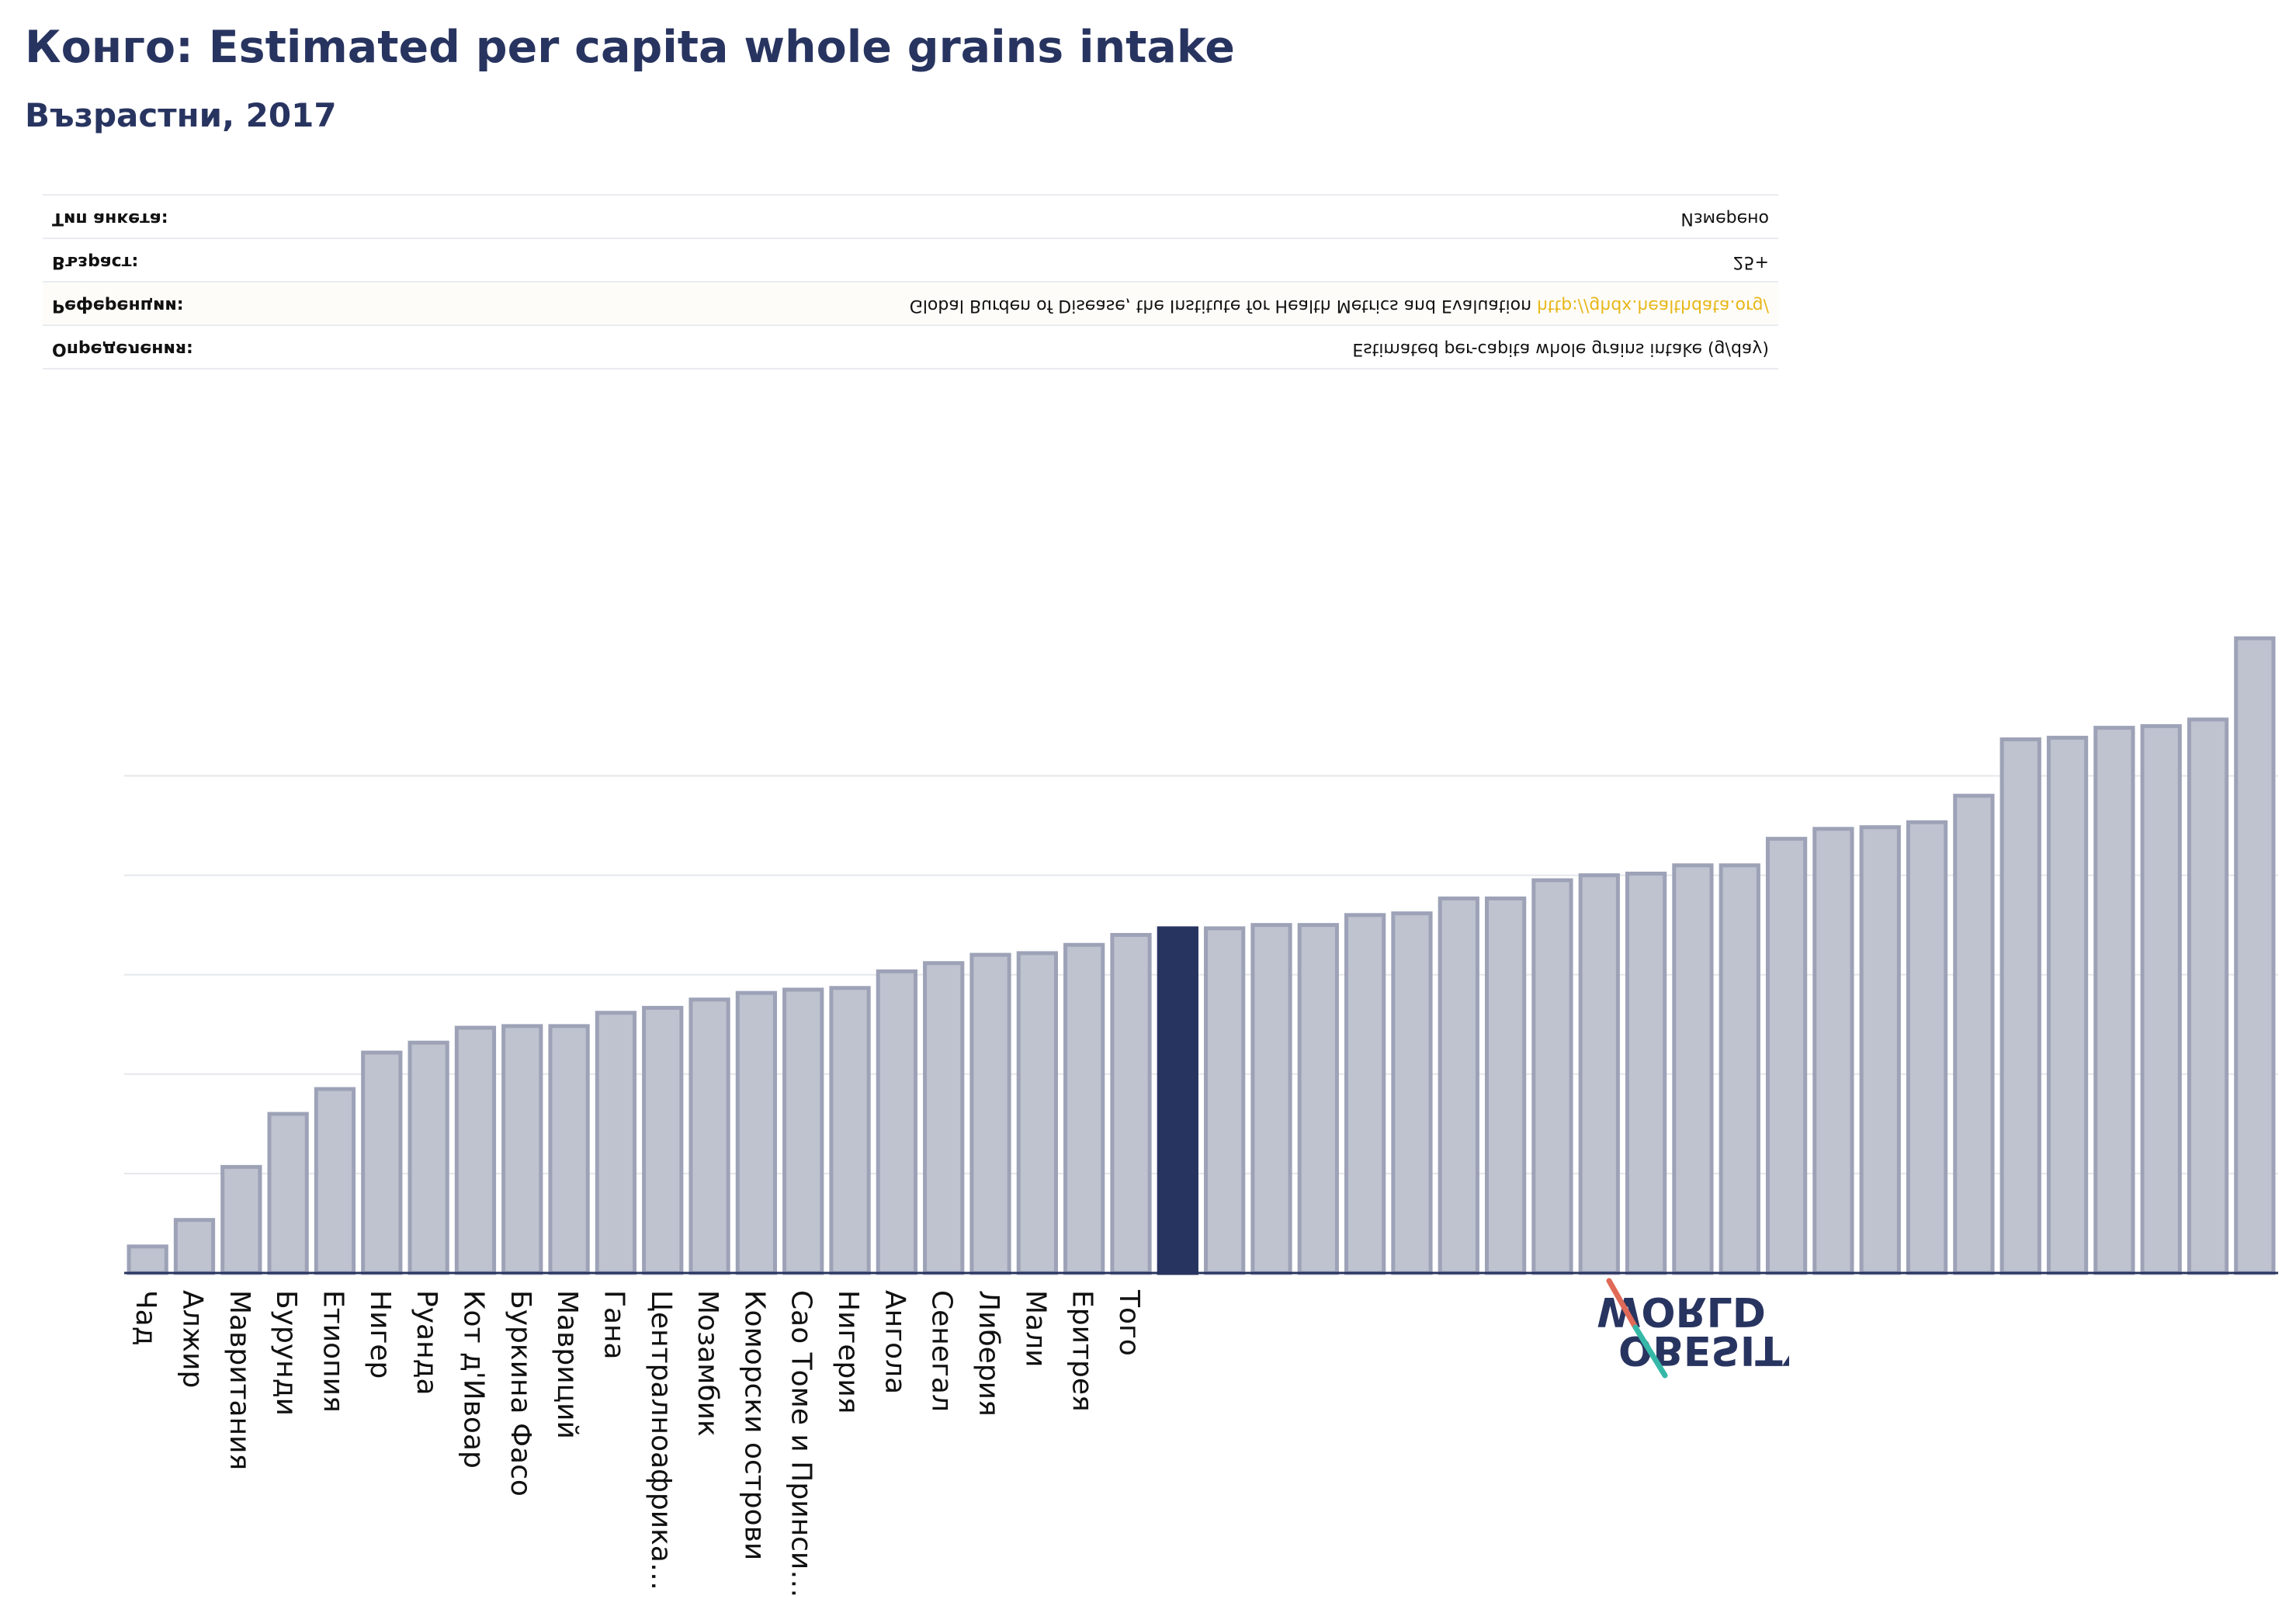 This screenshot has height=1599, width=2296. What do you see at coordinates (473, 1379) in the screenshot?
I see `x-tick-label: Кот д'Ивоар` at bounding box center [473, 1379].